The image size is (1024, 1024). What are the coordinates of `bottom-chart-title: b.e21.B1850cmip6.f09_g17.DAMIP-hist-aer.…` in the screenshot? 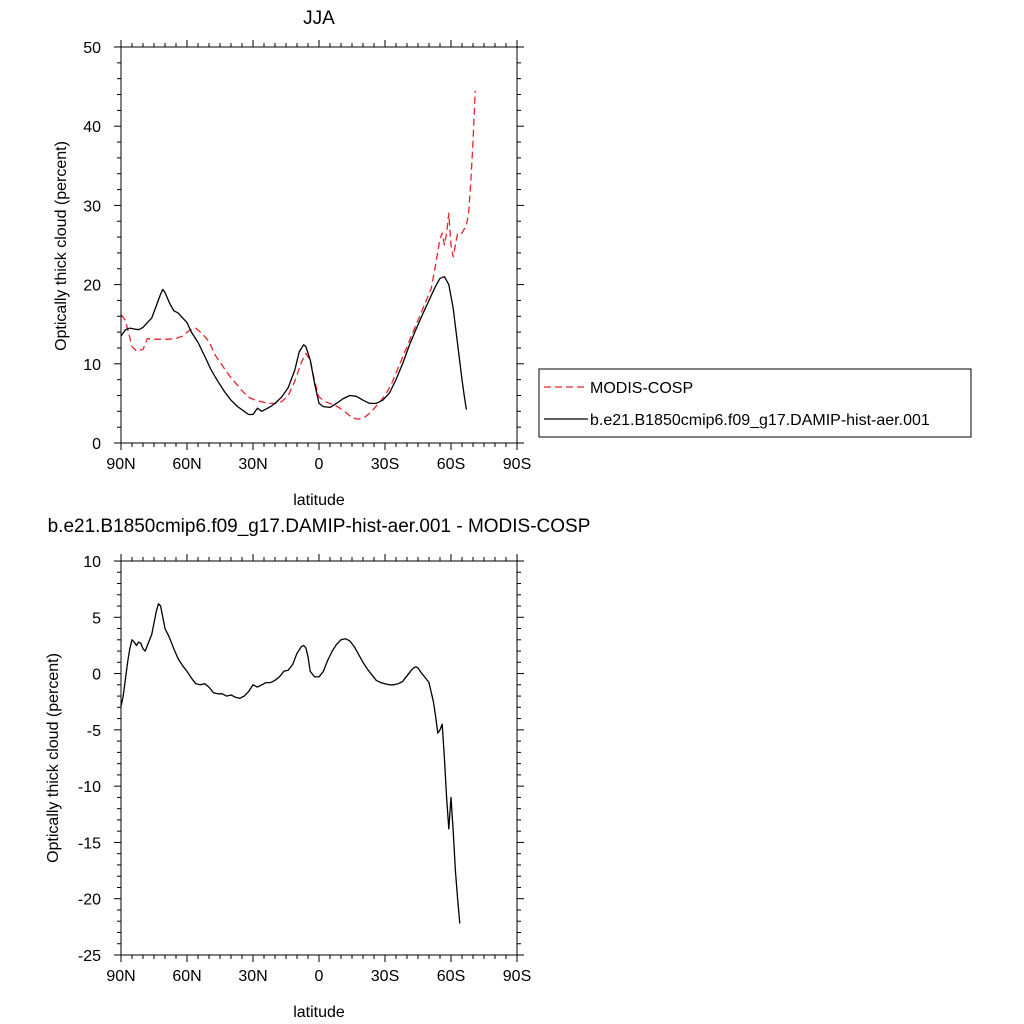 It's located at (319, 526).